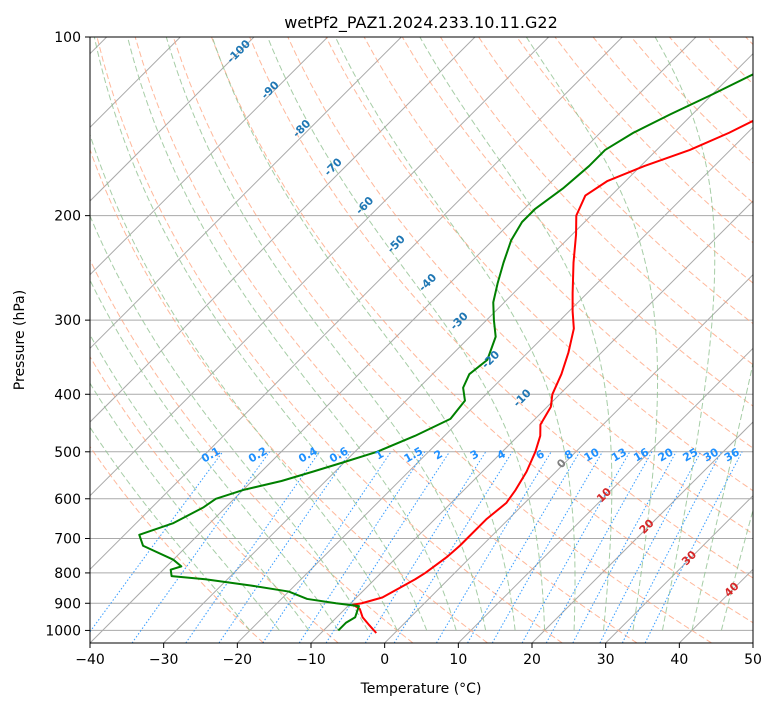 The width and height of the screenshot is (775, 708). What do you see at coordinates (679, 660) in the screenshot?
I see `x-tick-label: 40` at bounding box center [679, 660].